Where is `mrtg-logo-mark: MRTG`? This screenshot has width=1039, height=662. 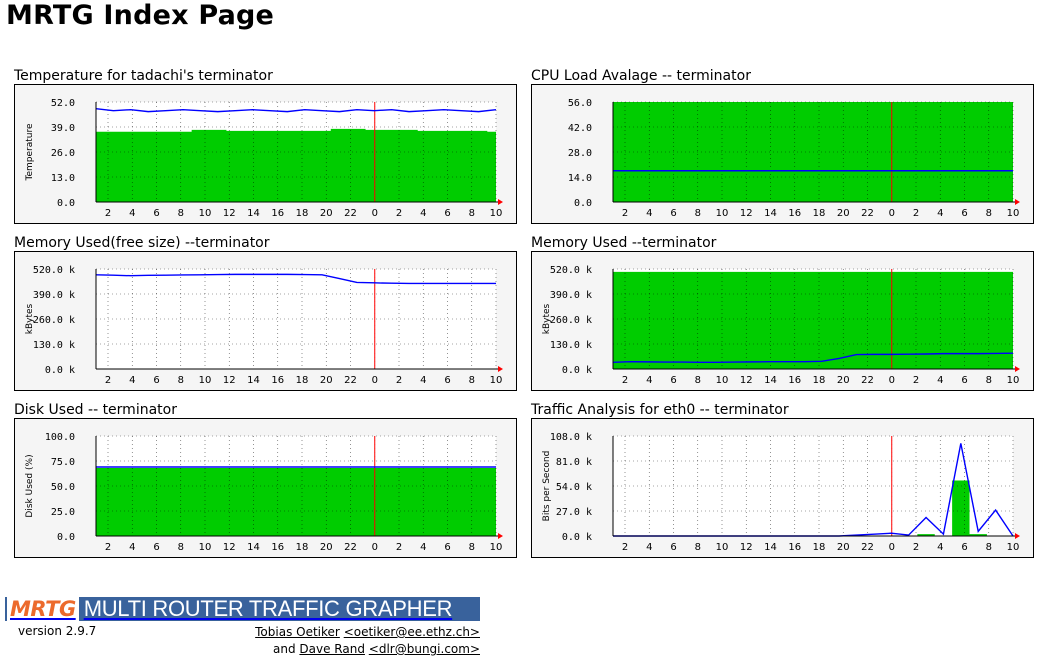
mrtg-logo-mark: MRTG is located at coordinates (43, 609).